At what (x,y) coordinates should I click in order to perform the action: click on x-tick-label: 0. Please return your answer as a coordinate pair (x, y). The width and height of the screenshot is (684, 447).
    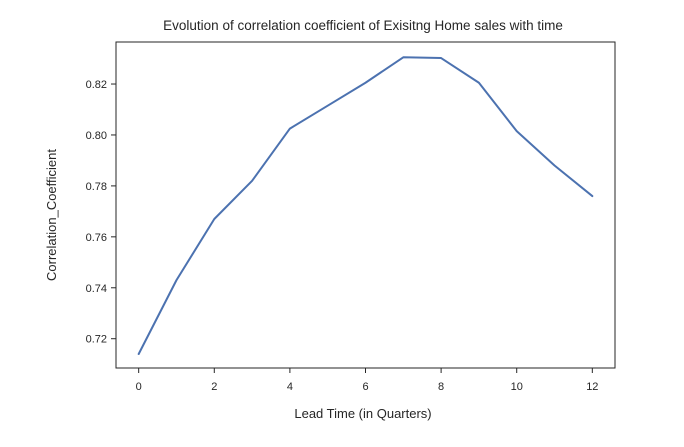
    Looking at the image, I should click on (139, 387).